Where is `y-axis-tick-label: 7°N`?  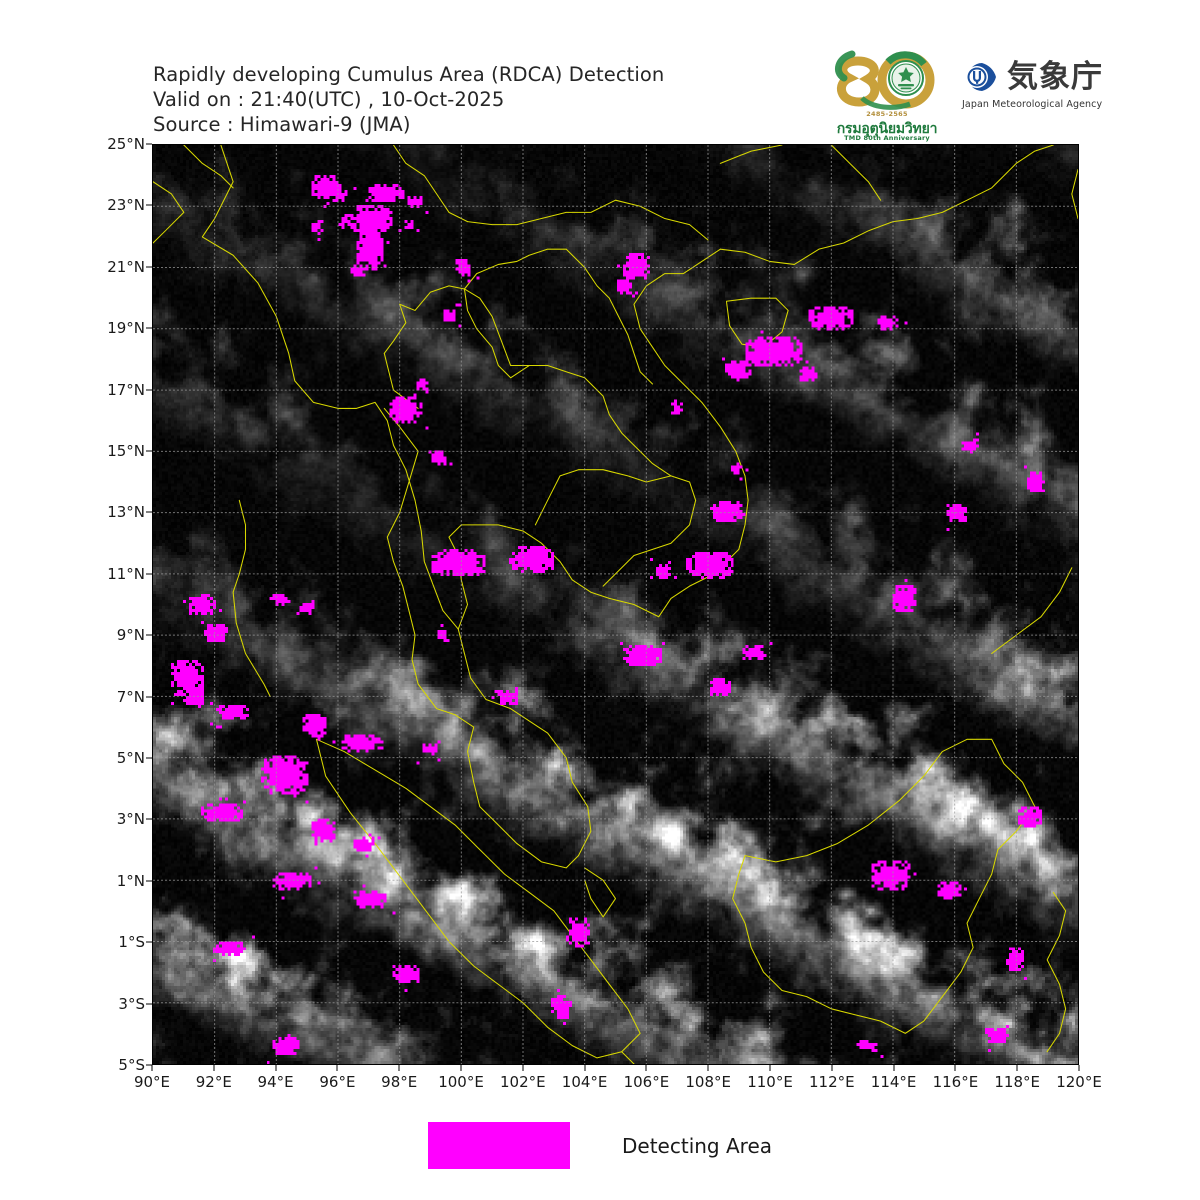
y-axis-tick-label: 7°N is located at coordinates (130, 696).